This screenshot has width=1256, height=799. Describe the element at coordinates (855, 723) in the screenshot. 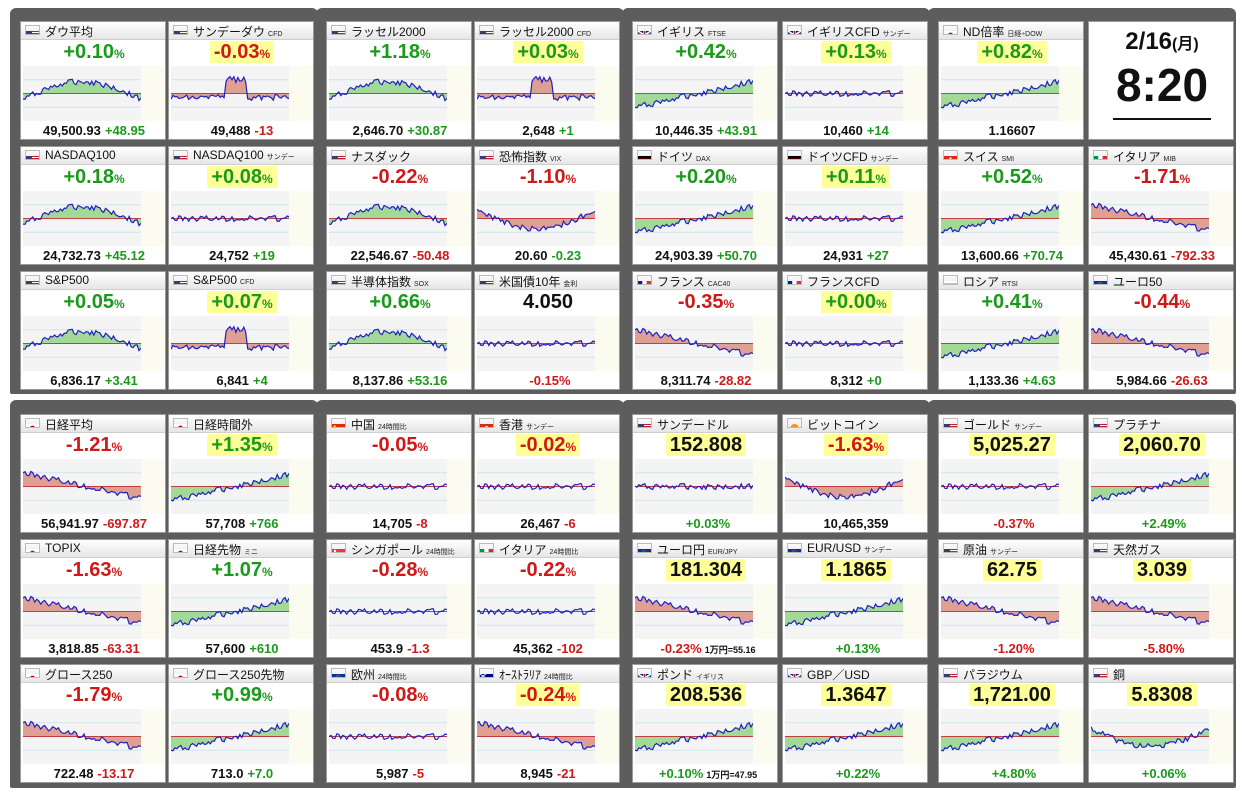

I see `market-tile: GBP／USD 1.3647 +0.22%` at that location.